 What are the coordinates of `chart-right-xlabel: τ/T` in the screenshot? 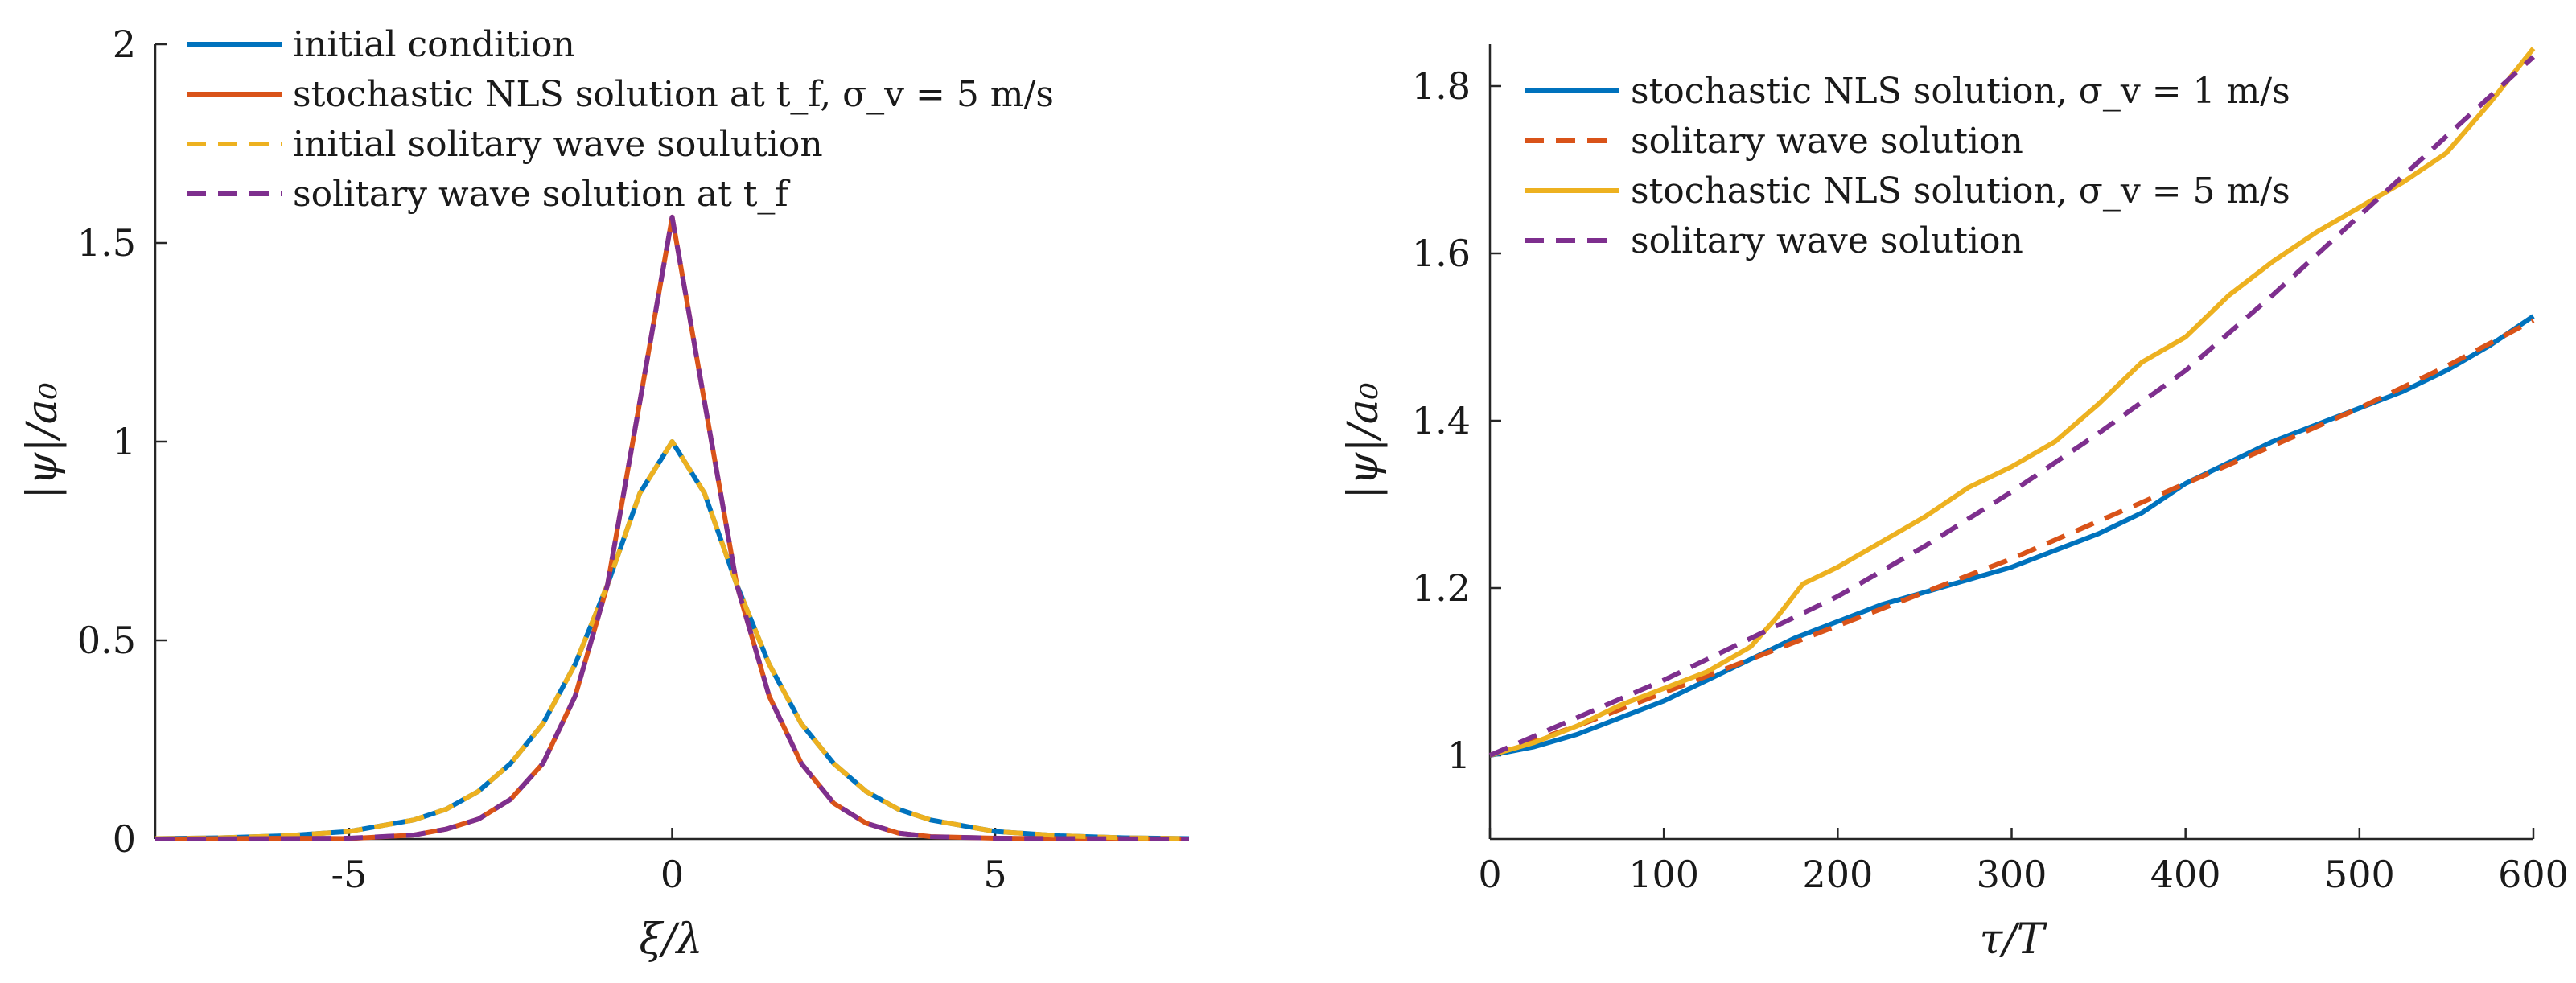 It's located at (2013, 939).